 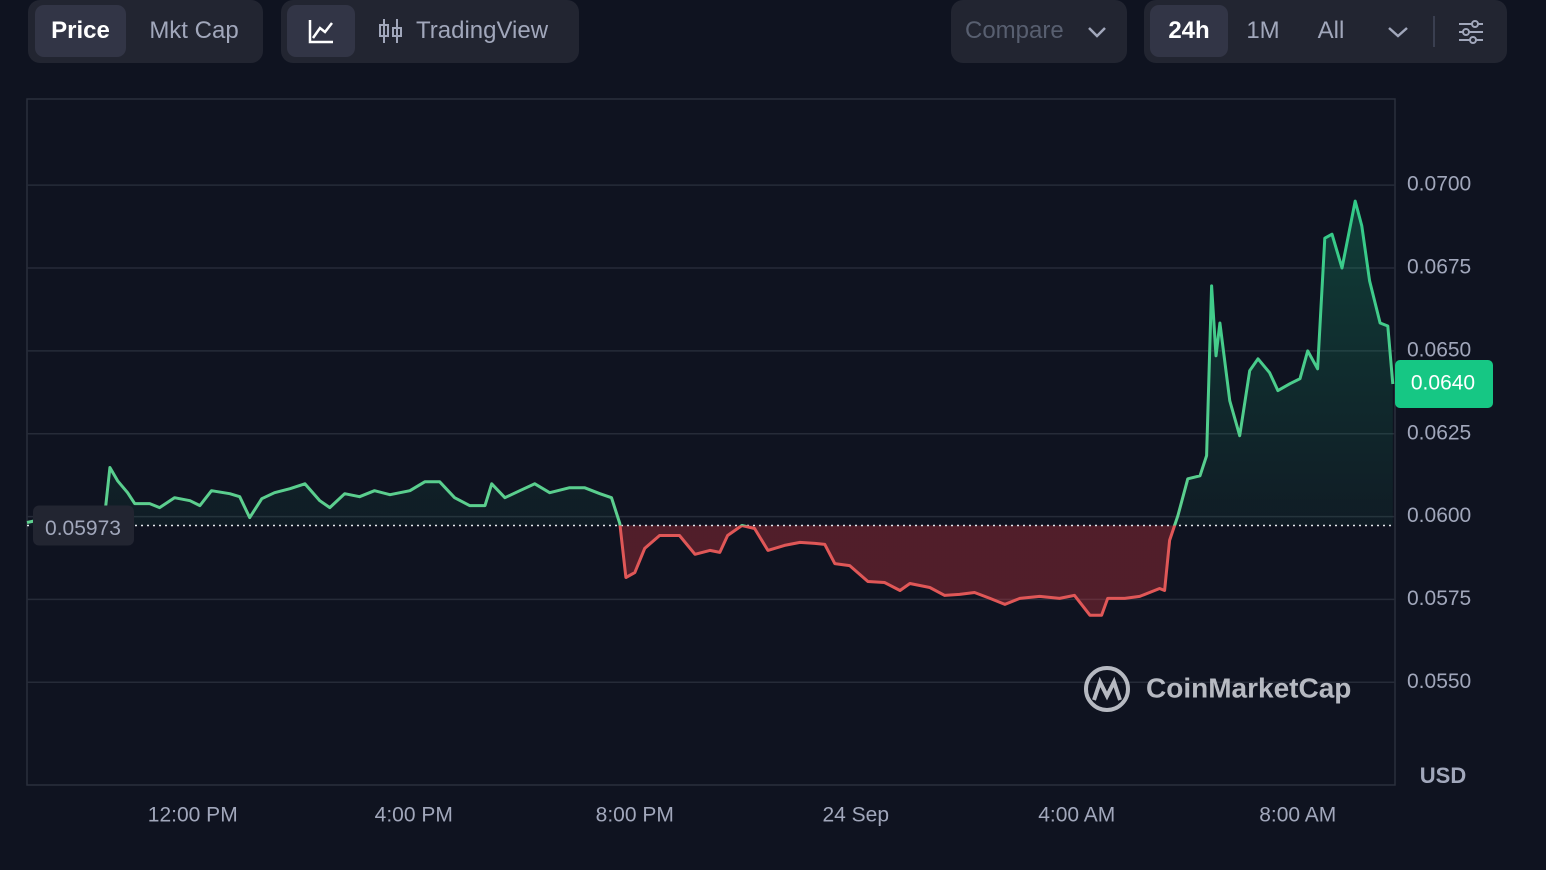 What do you see at coordinates (1439, 184) in the screenshot?
I see `y-tick-label: 0.0700` at bounding box center [1439, 184].